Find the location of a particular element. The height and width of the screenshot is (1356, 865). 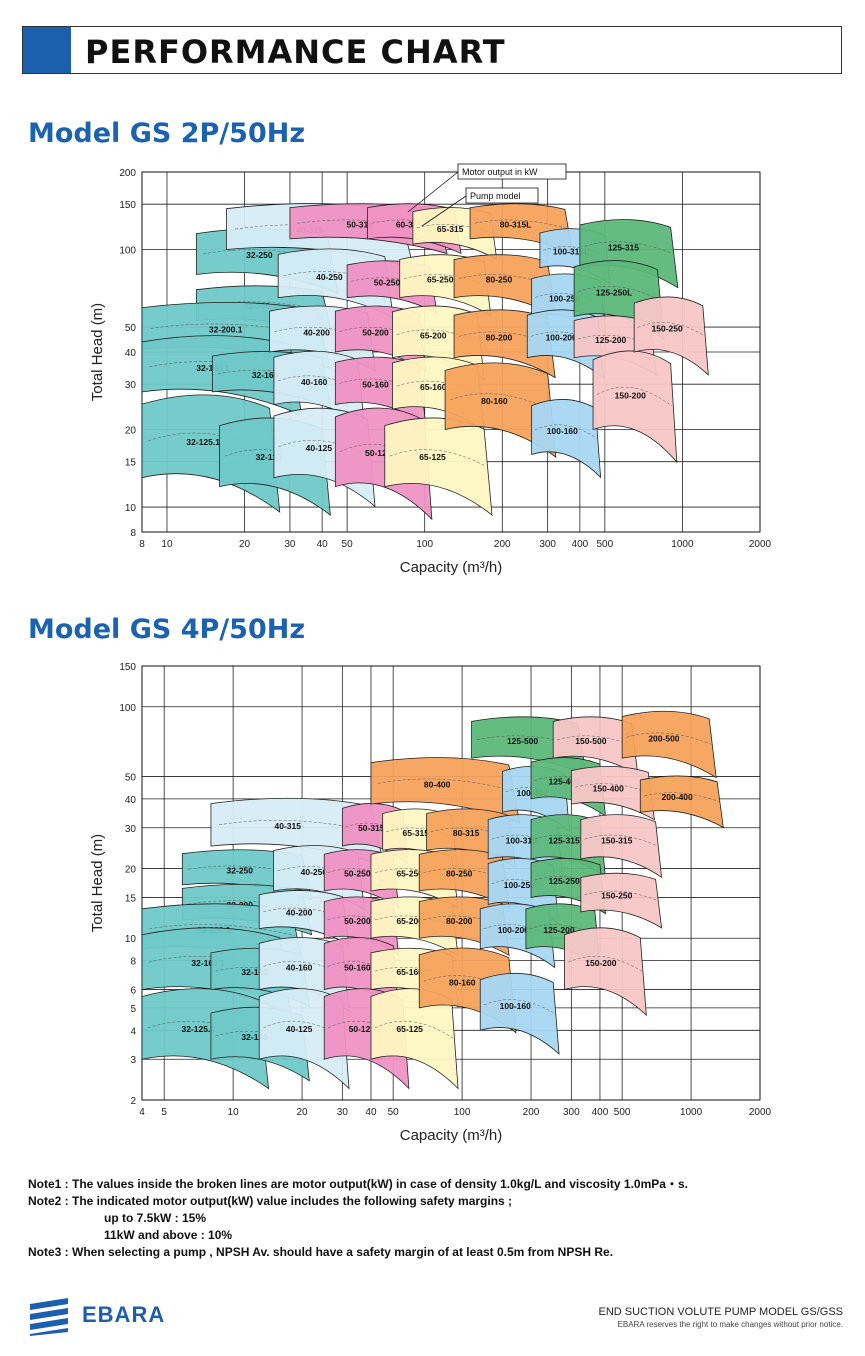

model-label-125-250L: 125-250L is located at coordinates (614, 293).